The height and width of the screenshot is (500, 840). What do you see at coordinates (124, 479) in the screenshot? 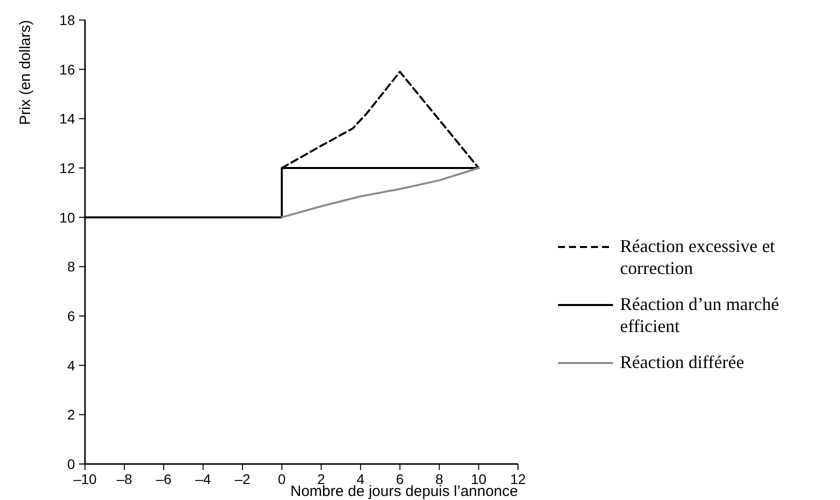
I see `x-tick-label: –8` at bounding box center [124, 479].